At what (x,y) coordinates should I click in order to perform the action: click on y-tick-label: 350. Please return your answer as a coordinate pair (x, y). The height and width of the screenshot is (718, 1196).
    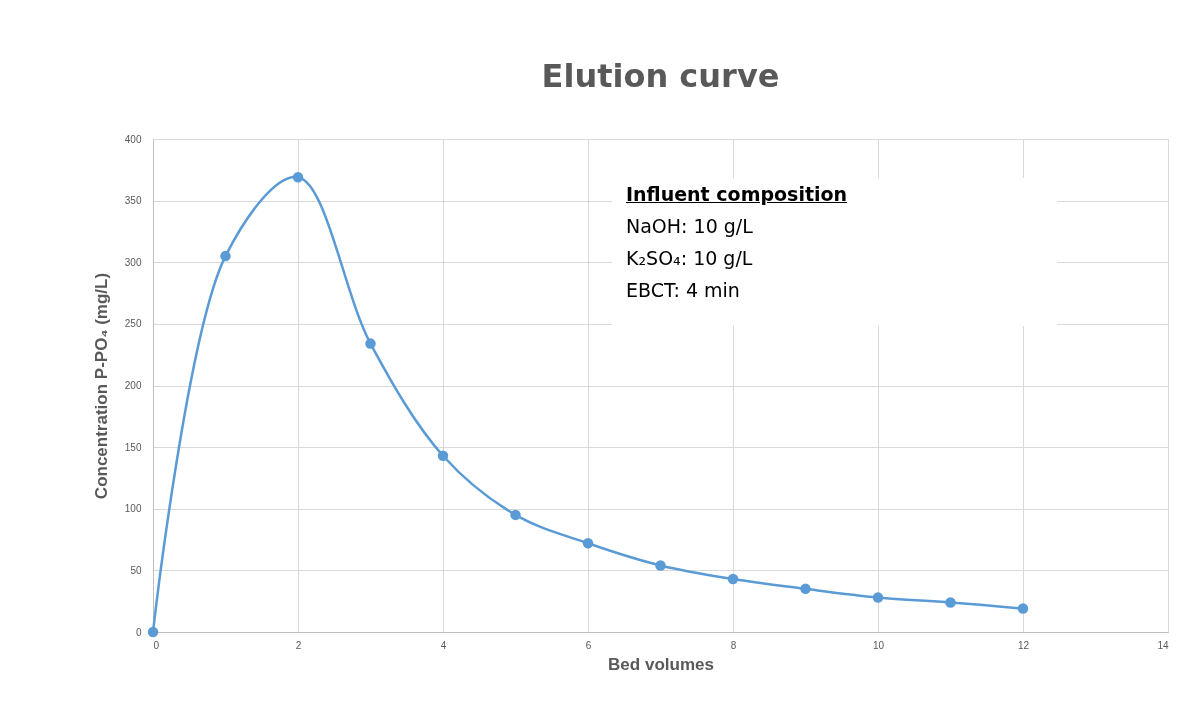
    Looking at the image, I should click on (133, 201).